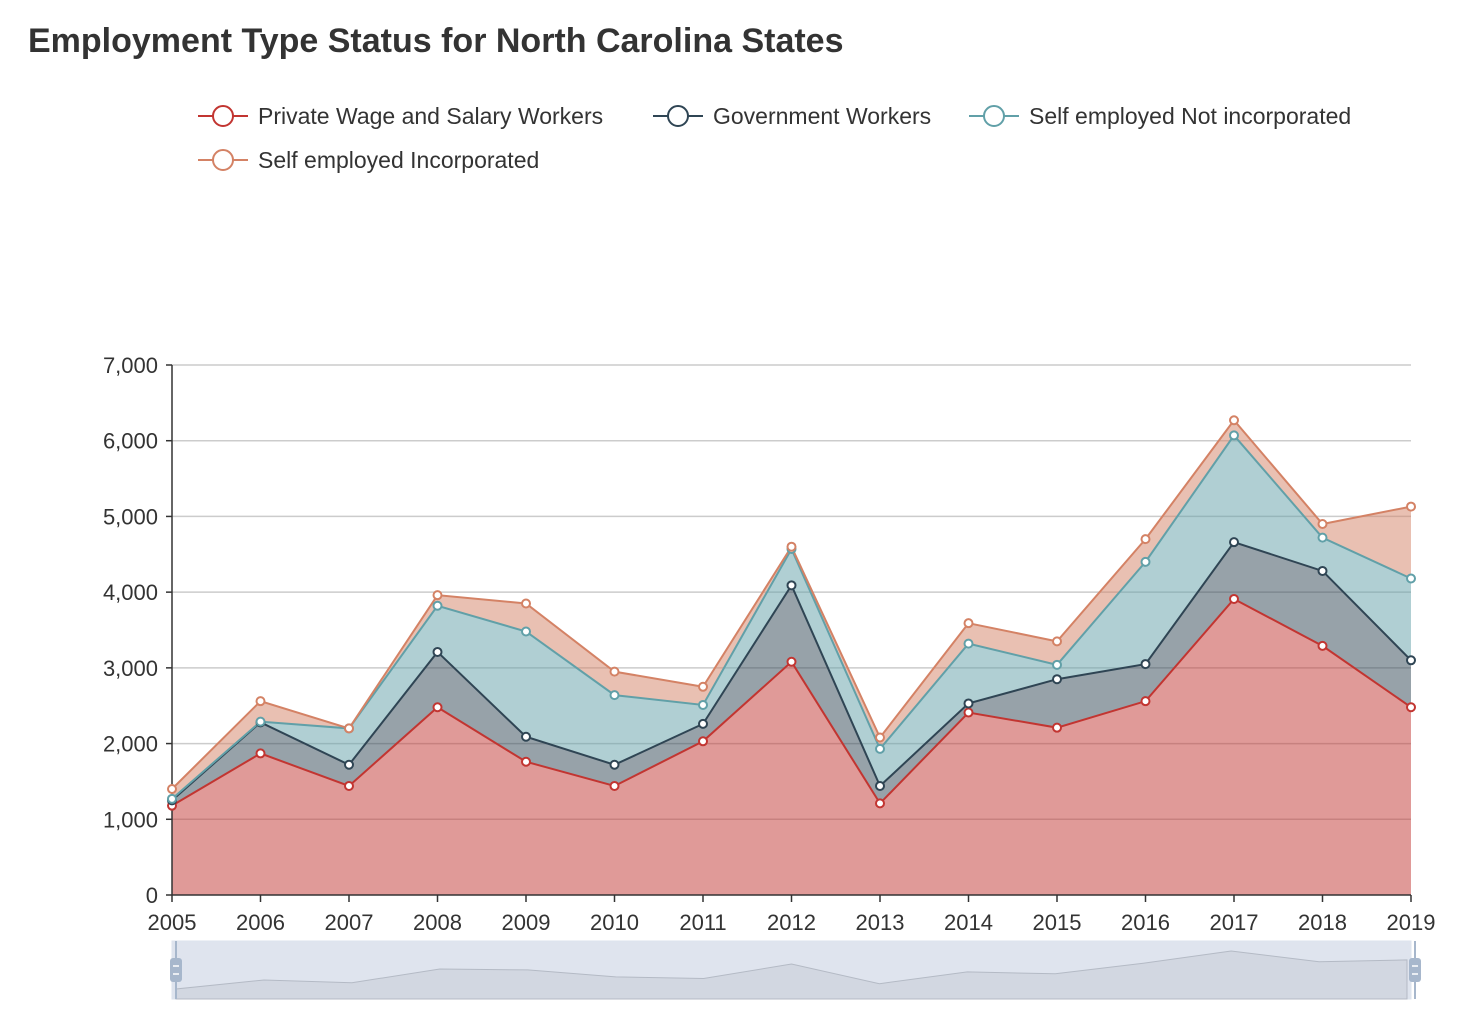 The image size is (1478, 1024). I want to click on x-tick-label: 2015, so click(1057, 922).